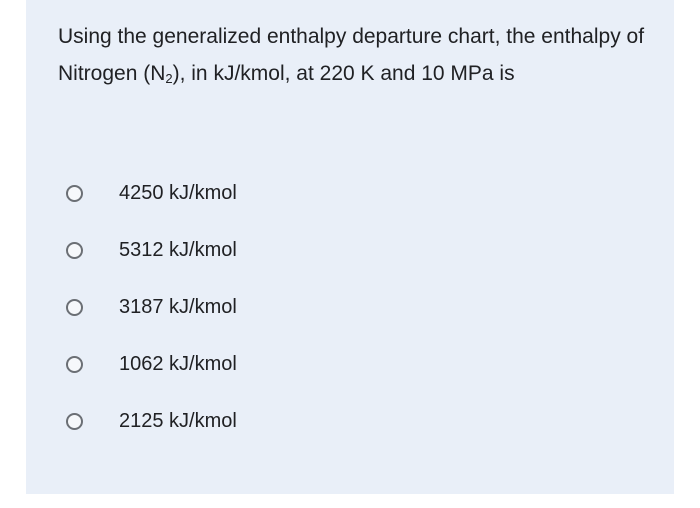 This screenshot has height=508, width=700. I want to click on option-label: 5312 kJ/kmol, so click(178, 249).